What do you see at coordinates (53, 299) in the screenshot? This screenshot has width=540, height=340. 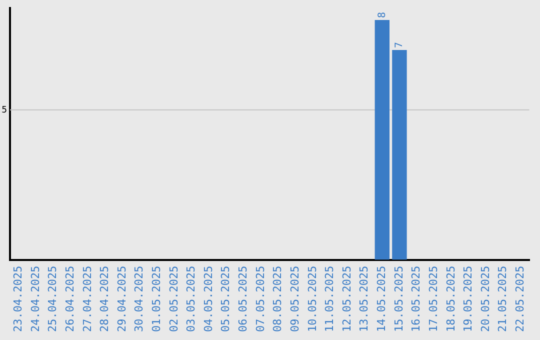 I see `x-tick-label: 25.04.2025` at bounding box center [53, 299].